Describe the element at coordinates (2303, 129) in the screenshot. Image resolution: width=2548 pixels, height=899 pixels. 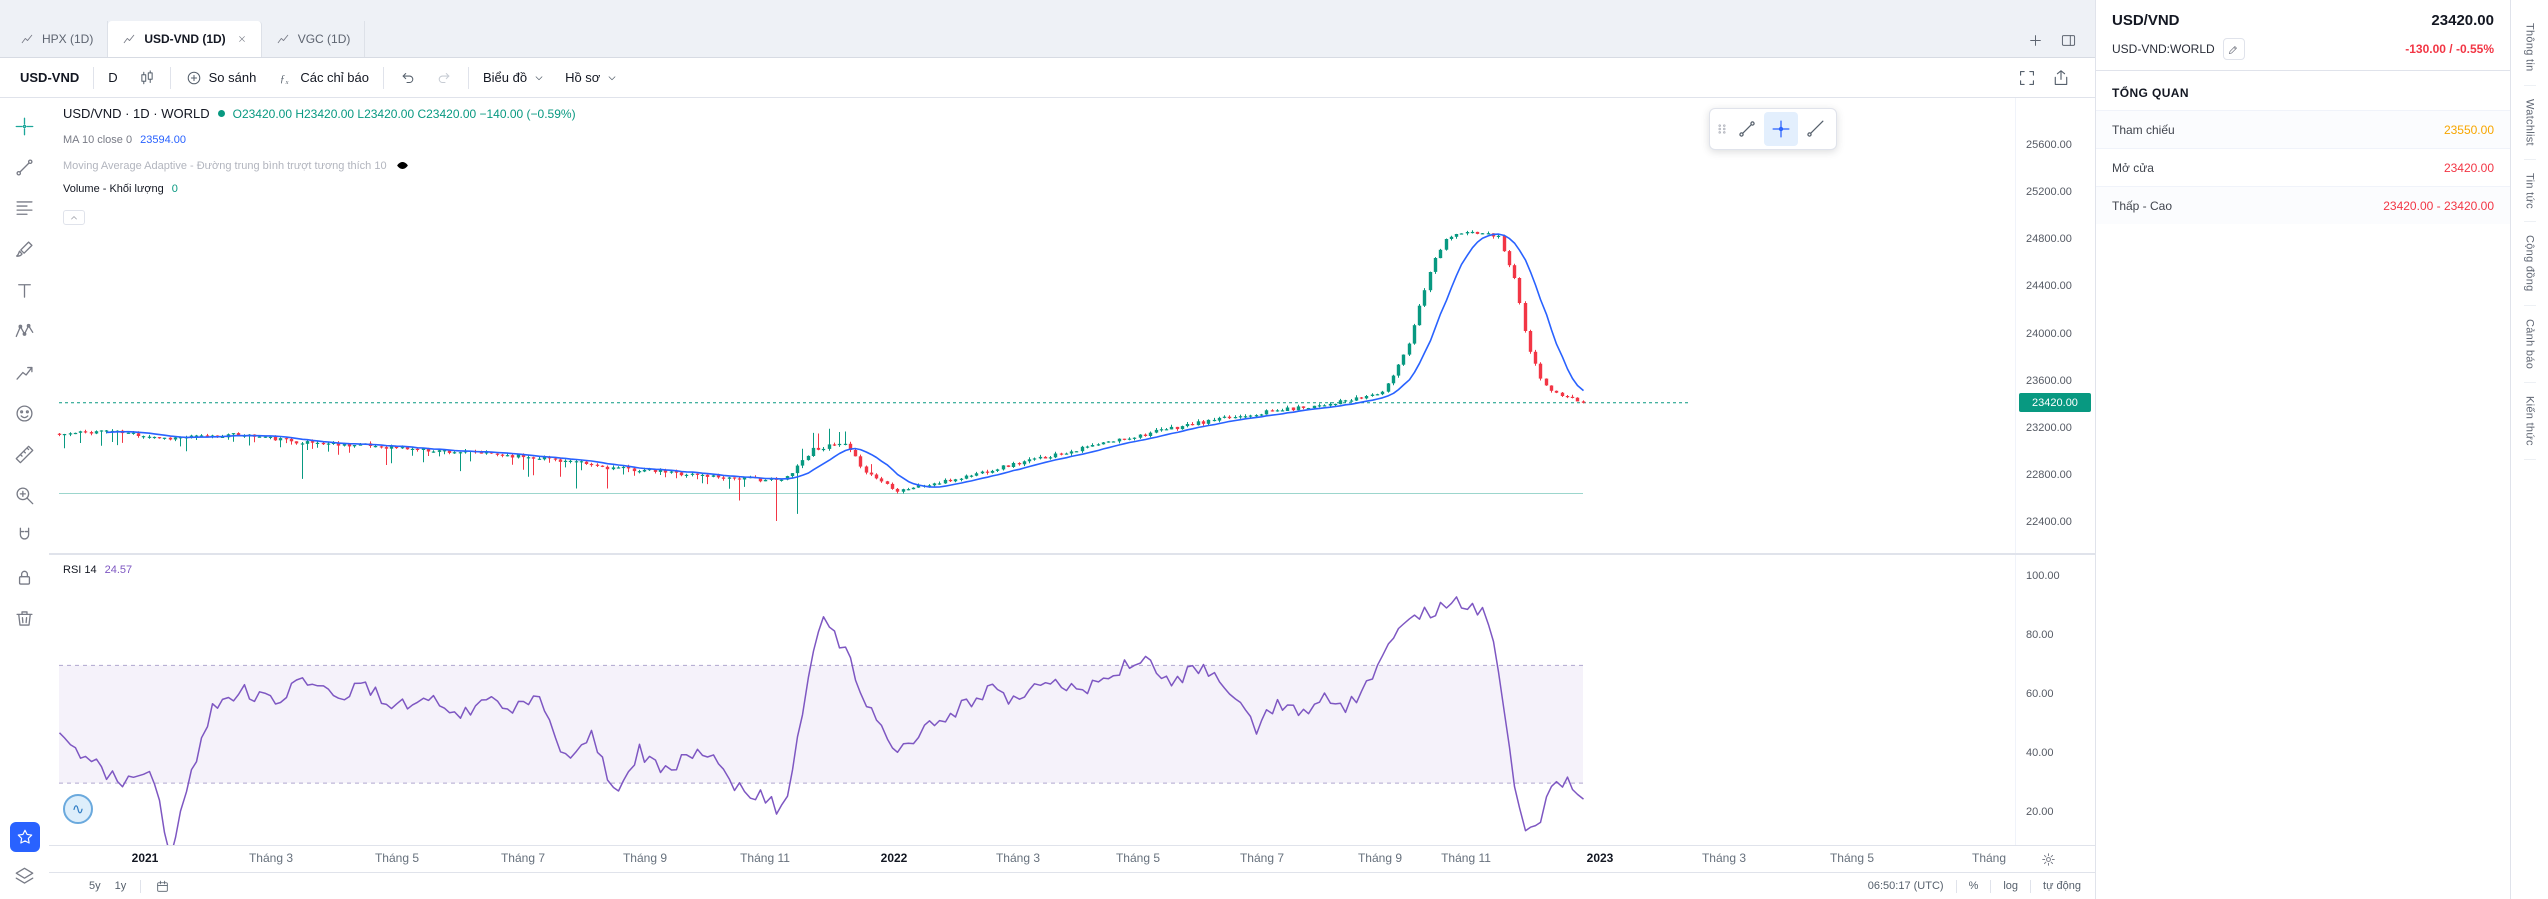
I see `overview-row: Tham chiếu 23550.00` at that location.